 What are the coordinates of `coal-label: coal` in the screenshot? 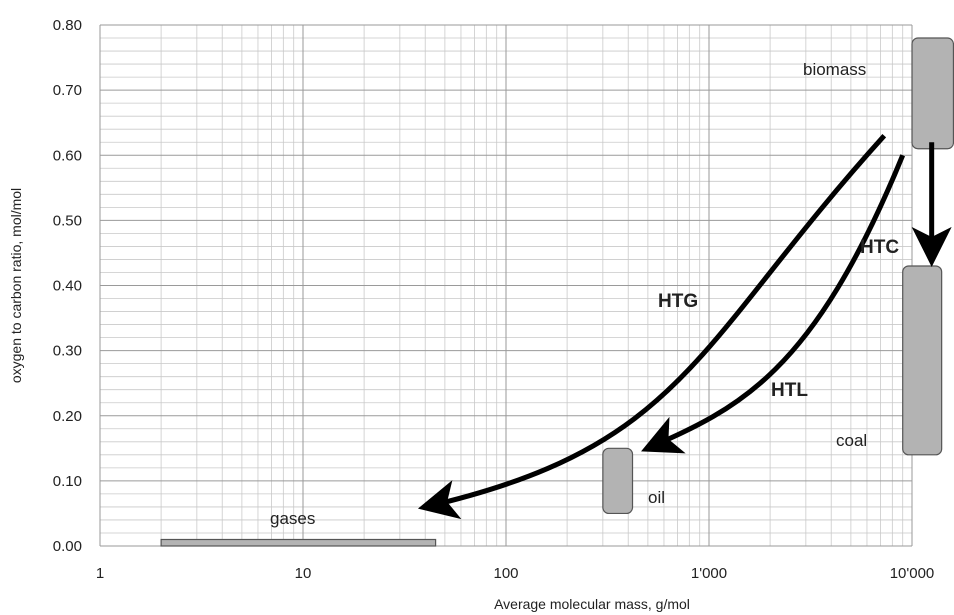 It's located at (851, 440).